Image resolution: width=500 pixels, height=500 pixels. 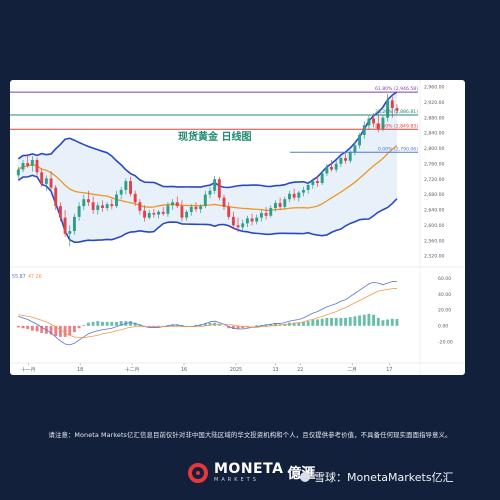 What do you see at coordinates (132, 369) in the screenshot?
I see `x-tick-label: 十二月` at bounding box center [132, 369].